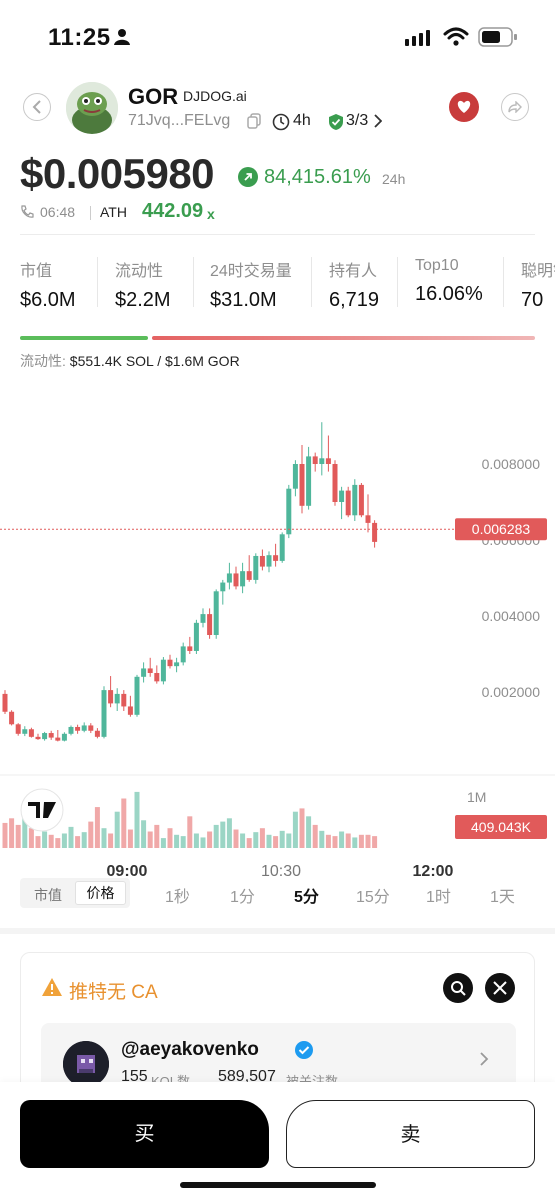  I want to click on copy-icon, so click(254, 121).